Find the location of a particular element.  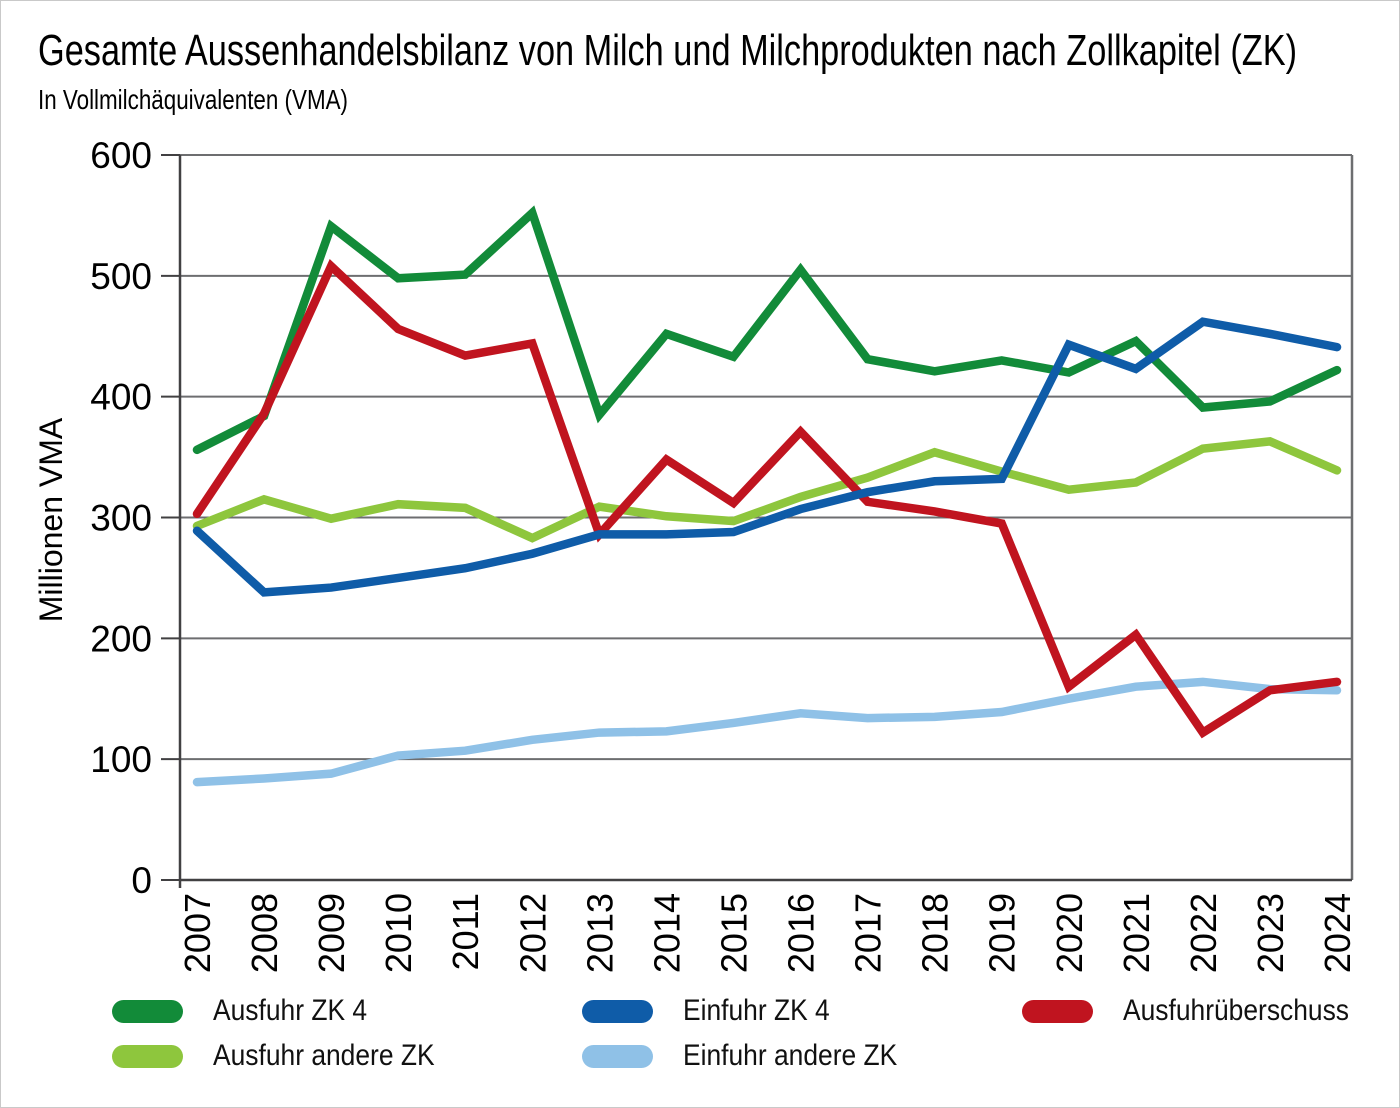

legend-item-ausfuhr-andere-zk: Ausfuhr andere ZK is located at coordinates (288, 1055).